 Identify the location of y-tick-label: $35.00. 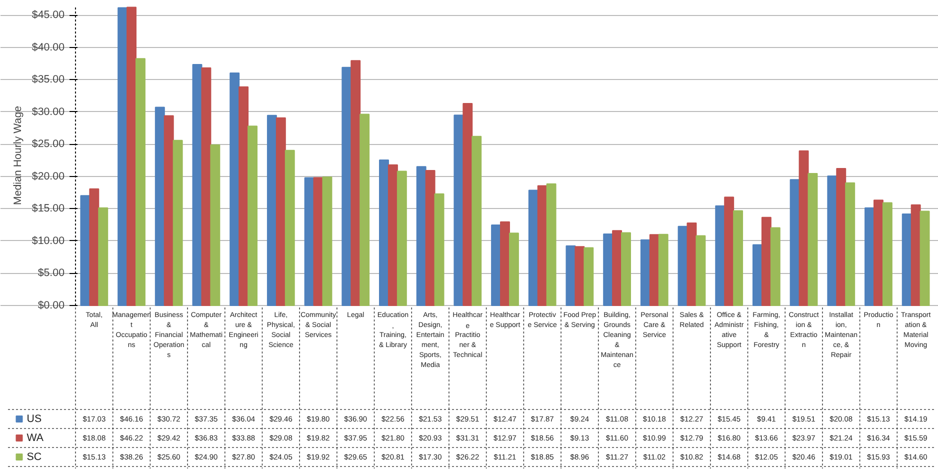
(48, 80).